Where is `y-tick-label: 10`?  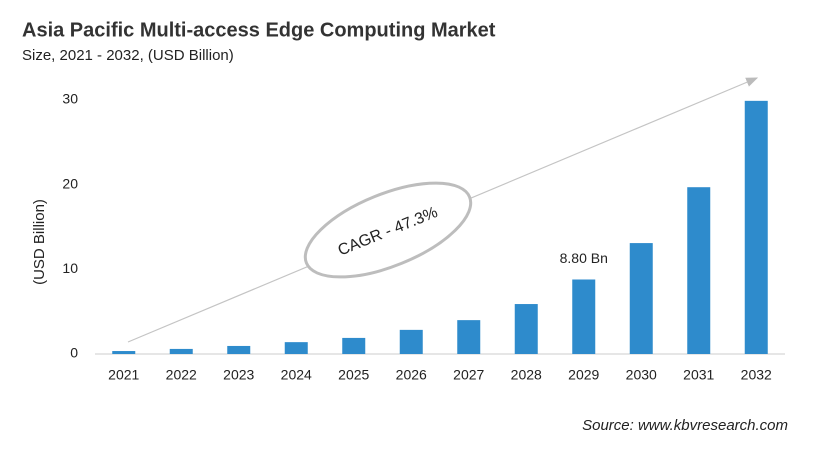 y-tick-label: 10 is located at coordinates (70, 268).